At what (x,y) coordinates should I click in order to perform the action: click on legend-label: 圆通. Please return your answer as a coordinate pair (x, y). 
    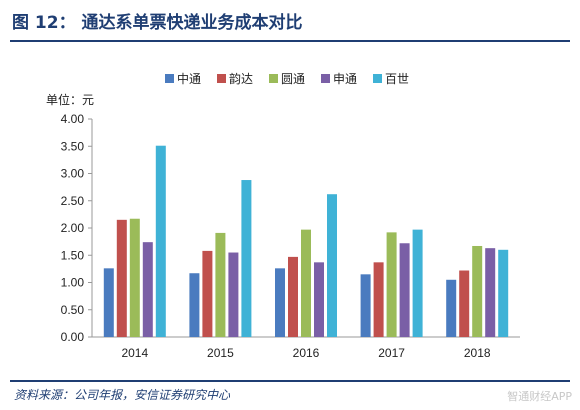
    Looking at the image, I should click on (293, 79).